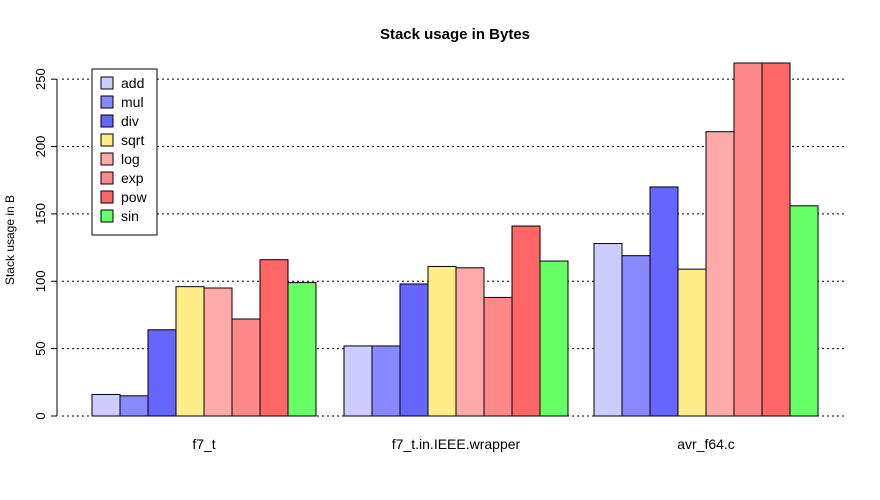  What do you see at coordinates (130, 216) in the screenshot?
I see `legend-label-sin: sin` at bounding box center [130, 216].